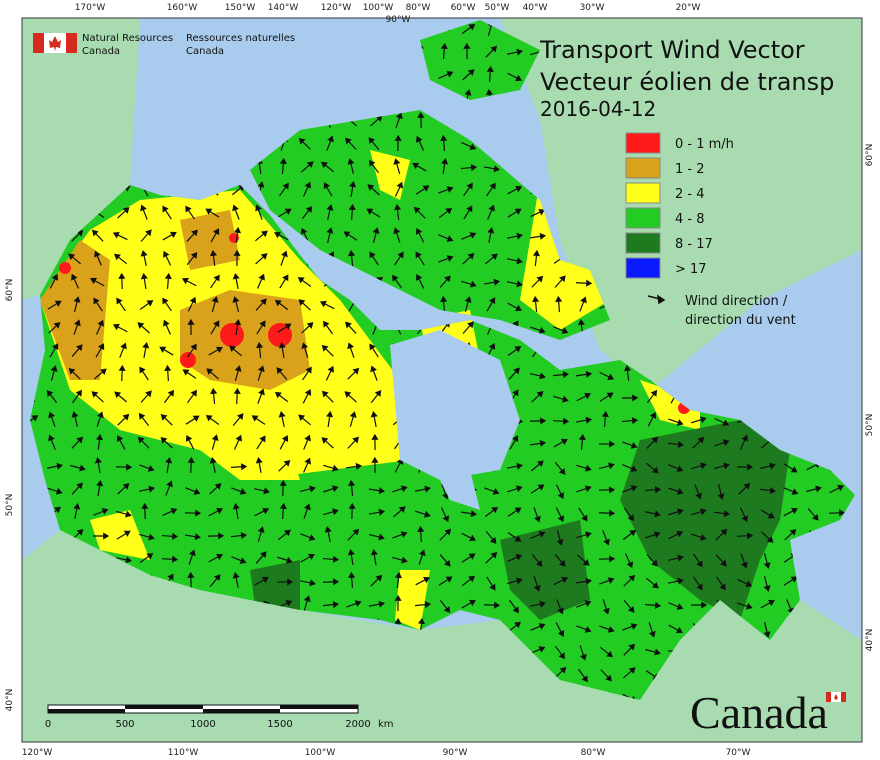 The height and width of the screenshot is (760, 880). I want to click on top-label: 80°W, so click(418, 8).